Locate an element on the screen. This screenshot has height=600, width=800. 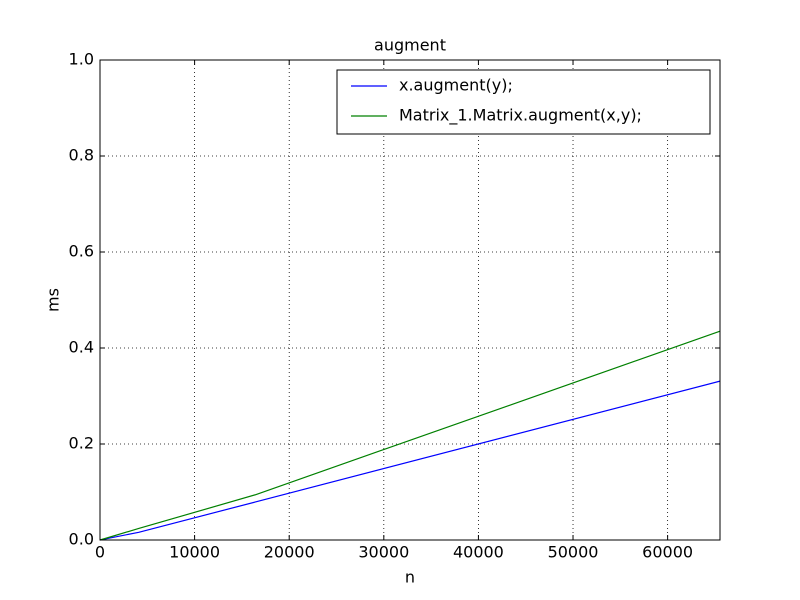
x-tick-label: 20000 is located at coordinates (289, 552).